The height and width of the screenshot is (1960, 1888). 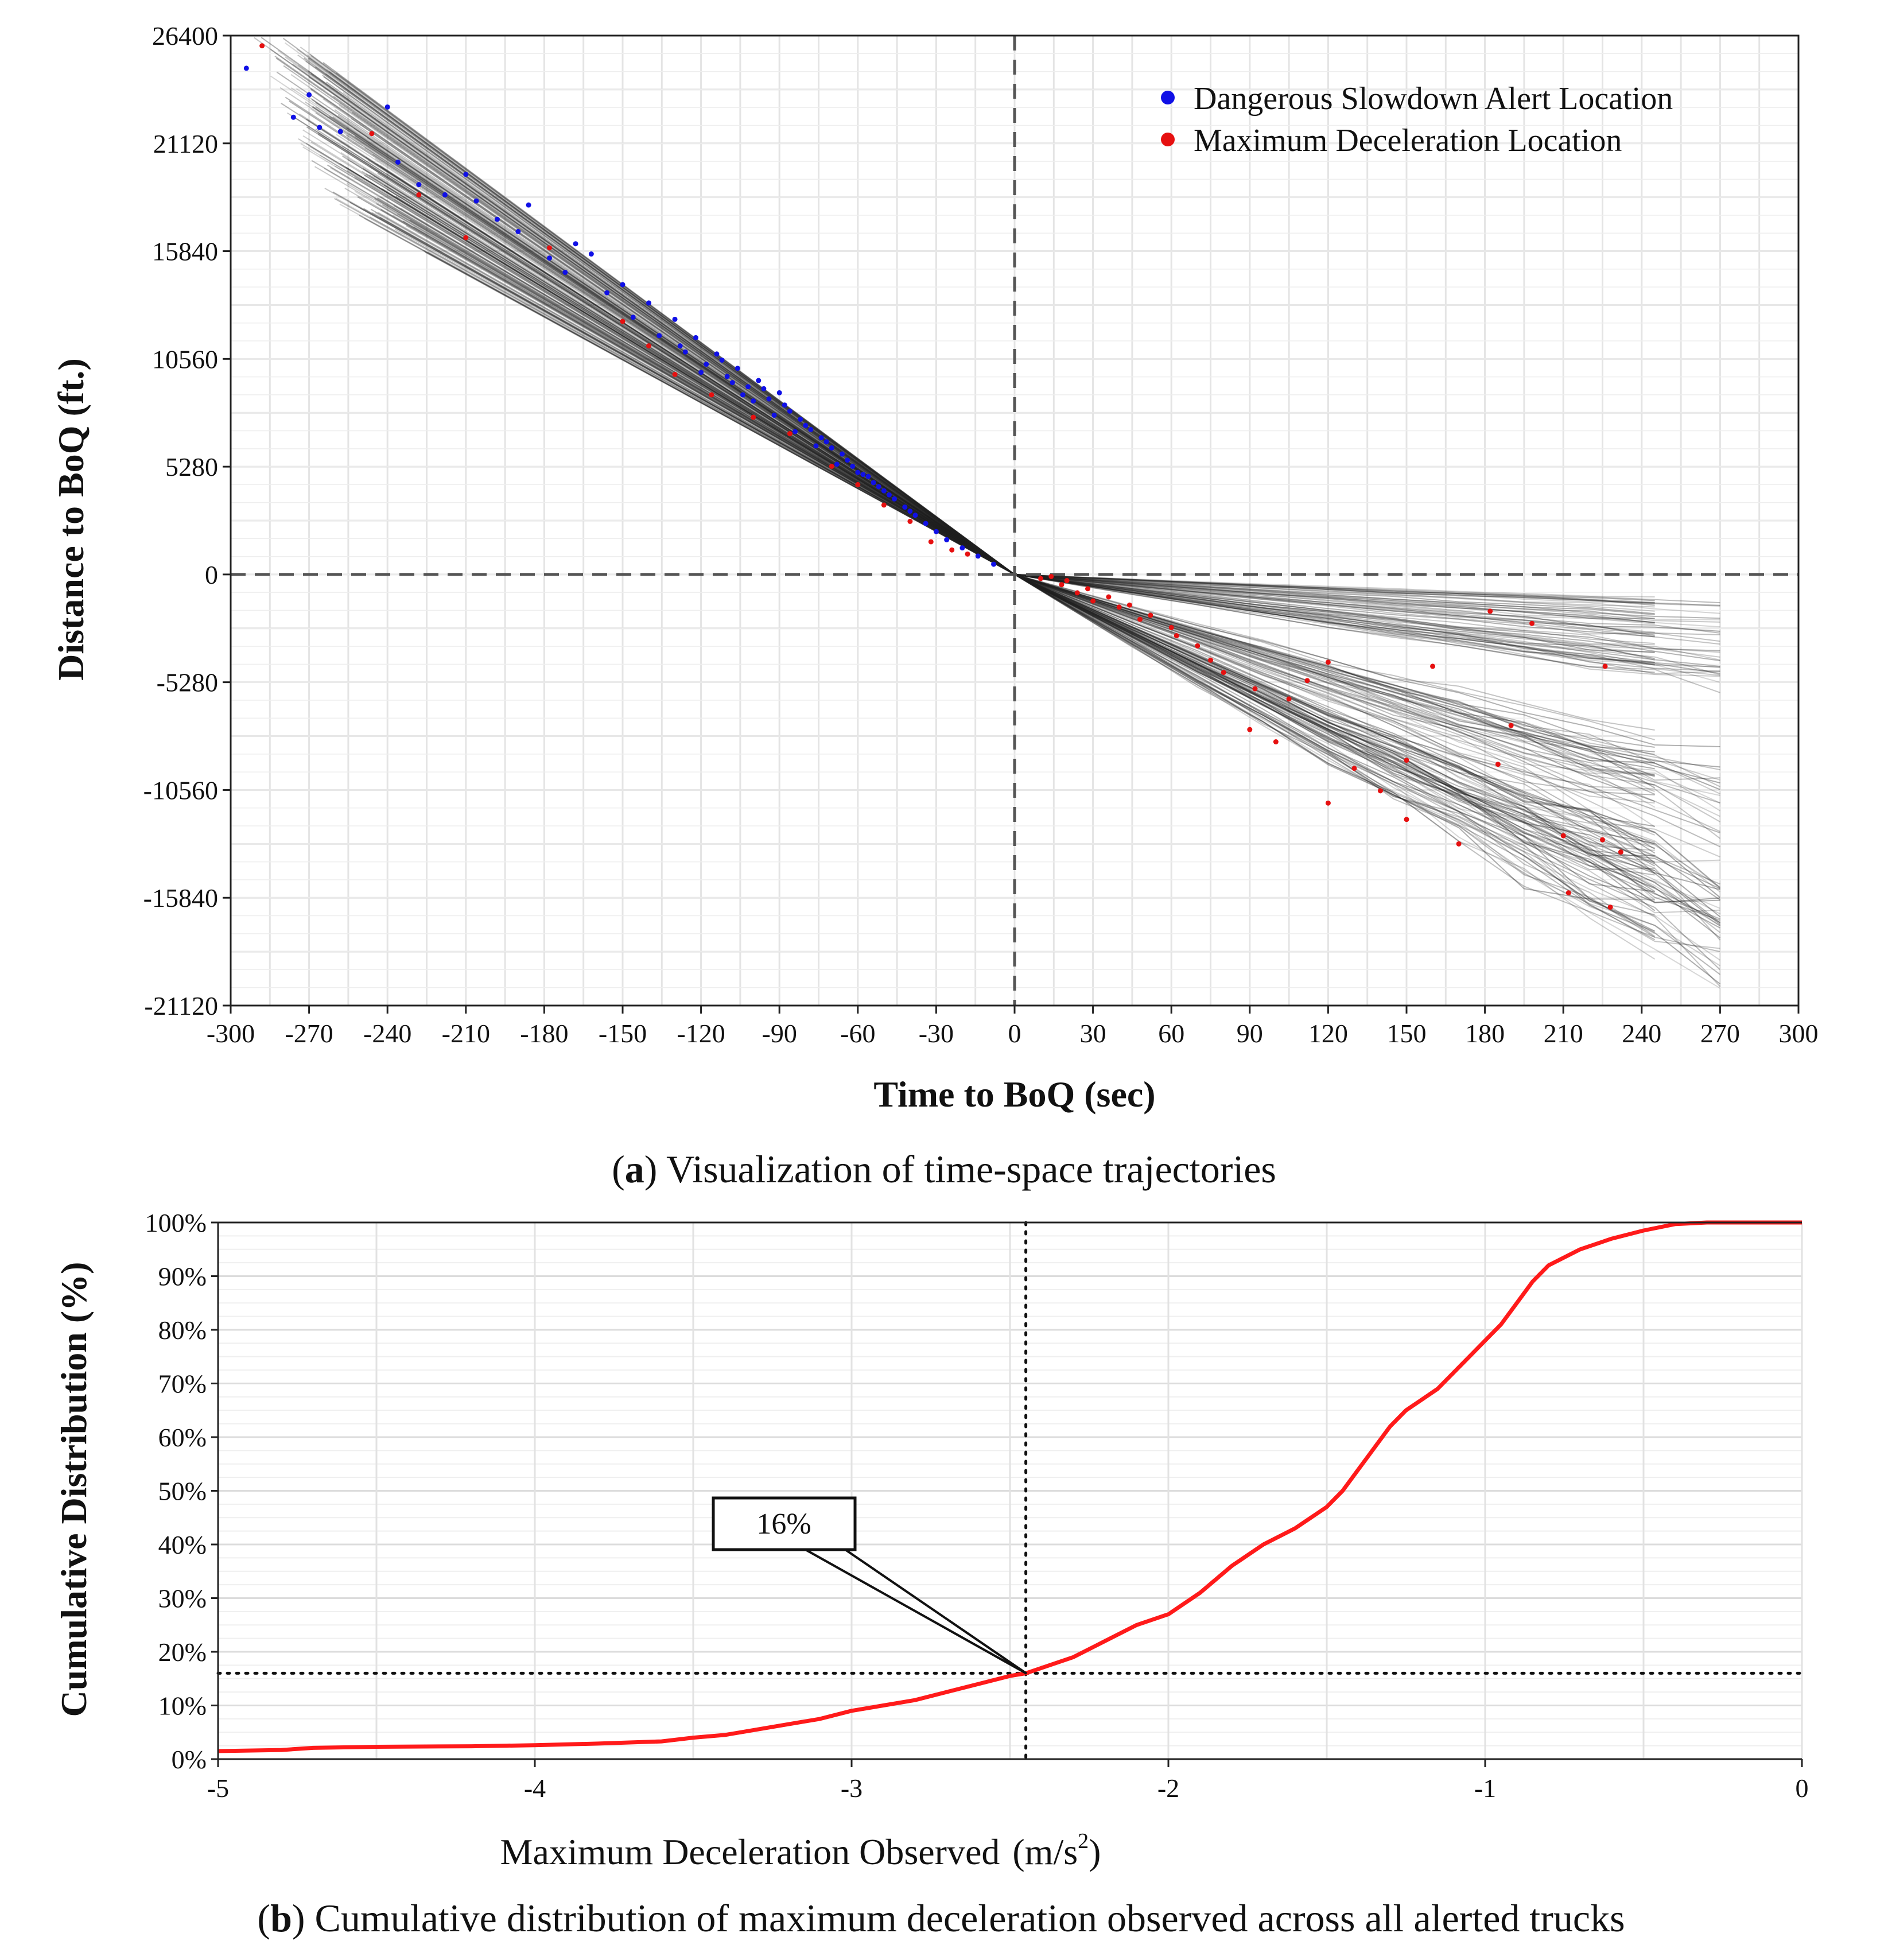 What do you see at coordinates (185, 36) in the screenshot?
I see `y-tick-label: 26400` at bounding box center [185, 36].